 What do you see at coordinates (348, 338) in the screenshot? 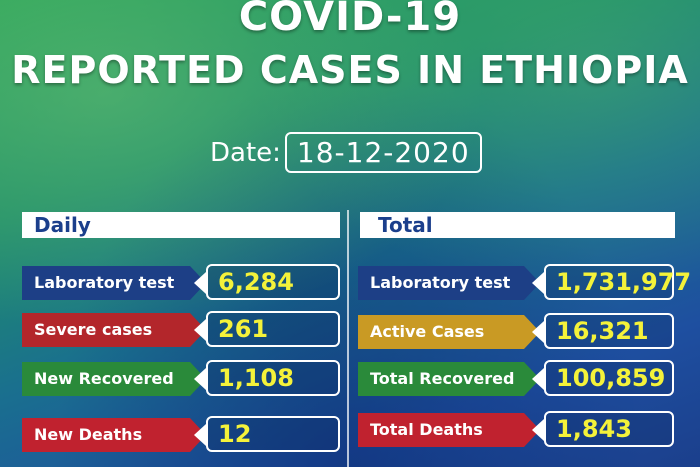
I see `column-divider` at bounding box center [348, 338].